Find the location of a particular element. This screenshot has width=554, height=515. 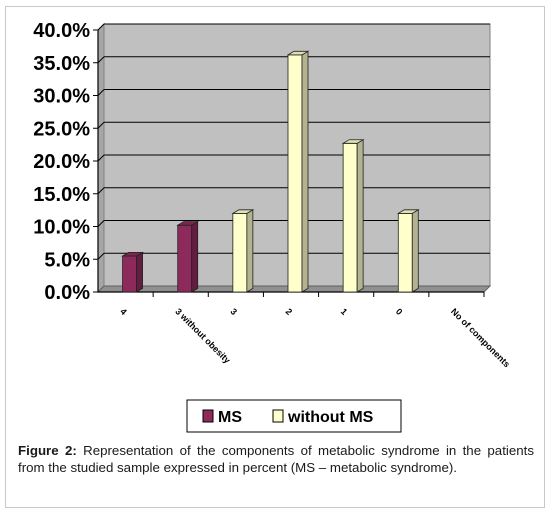

x-tick-label: No of components is located at coordinates (480, 337).